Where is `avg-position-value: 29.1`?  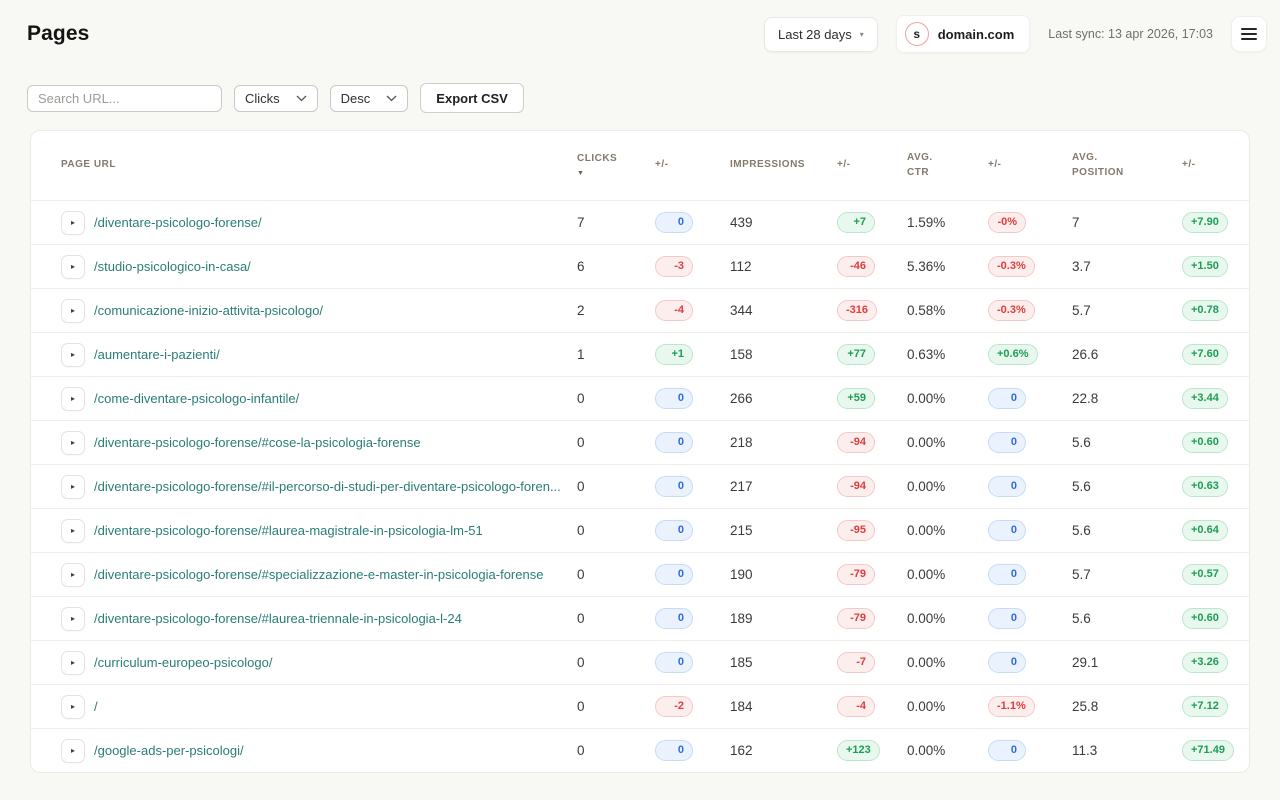
avg-position-value: 29.1 is located at coordinates (1085, 662).